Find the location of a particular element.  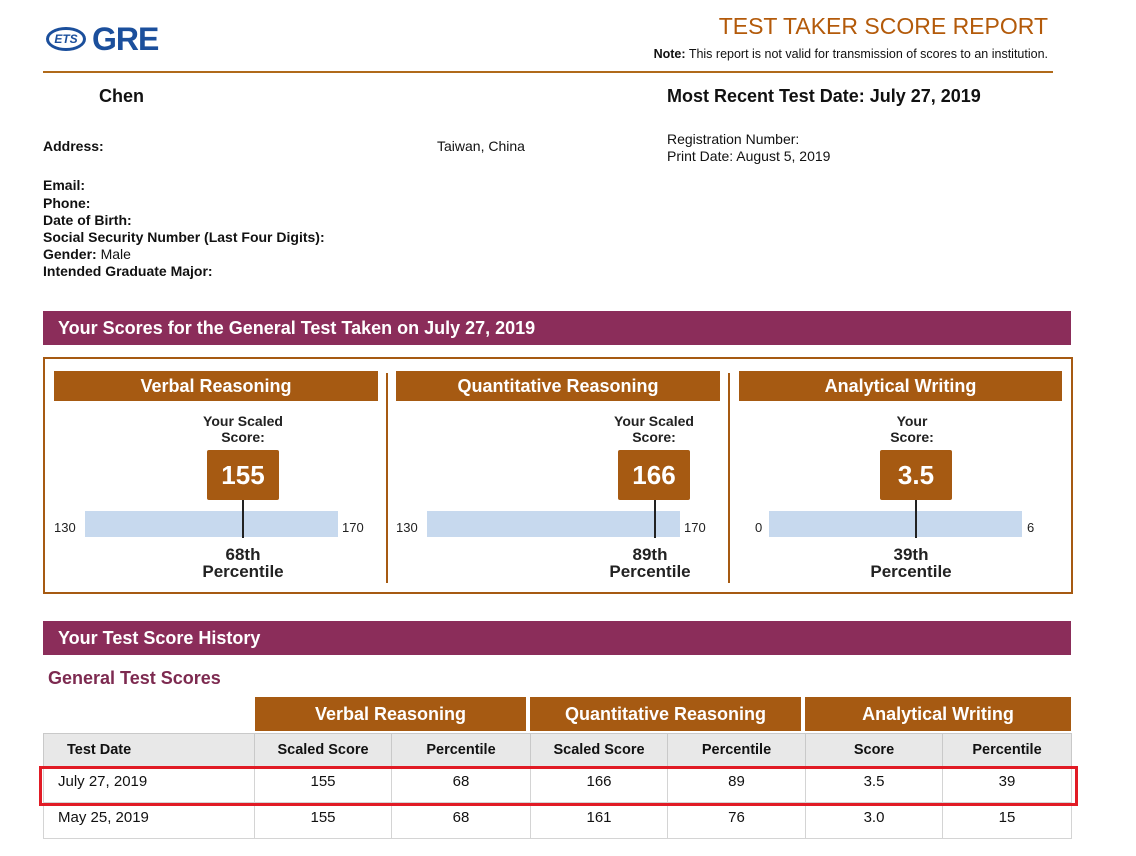

verbal-score-caption: Your Scaled Score: is located at coordinates (243, 429).